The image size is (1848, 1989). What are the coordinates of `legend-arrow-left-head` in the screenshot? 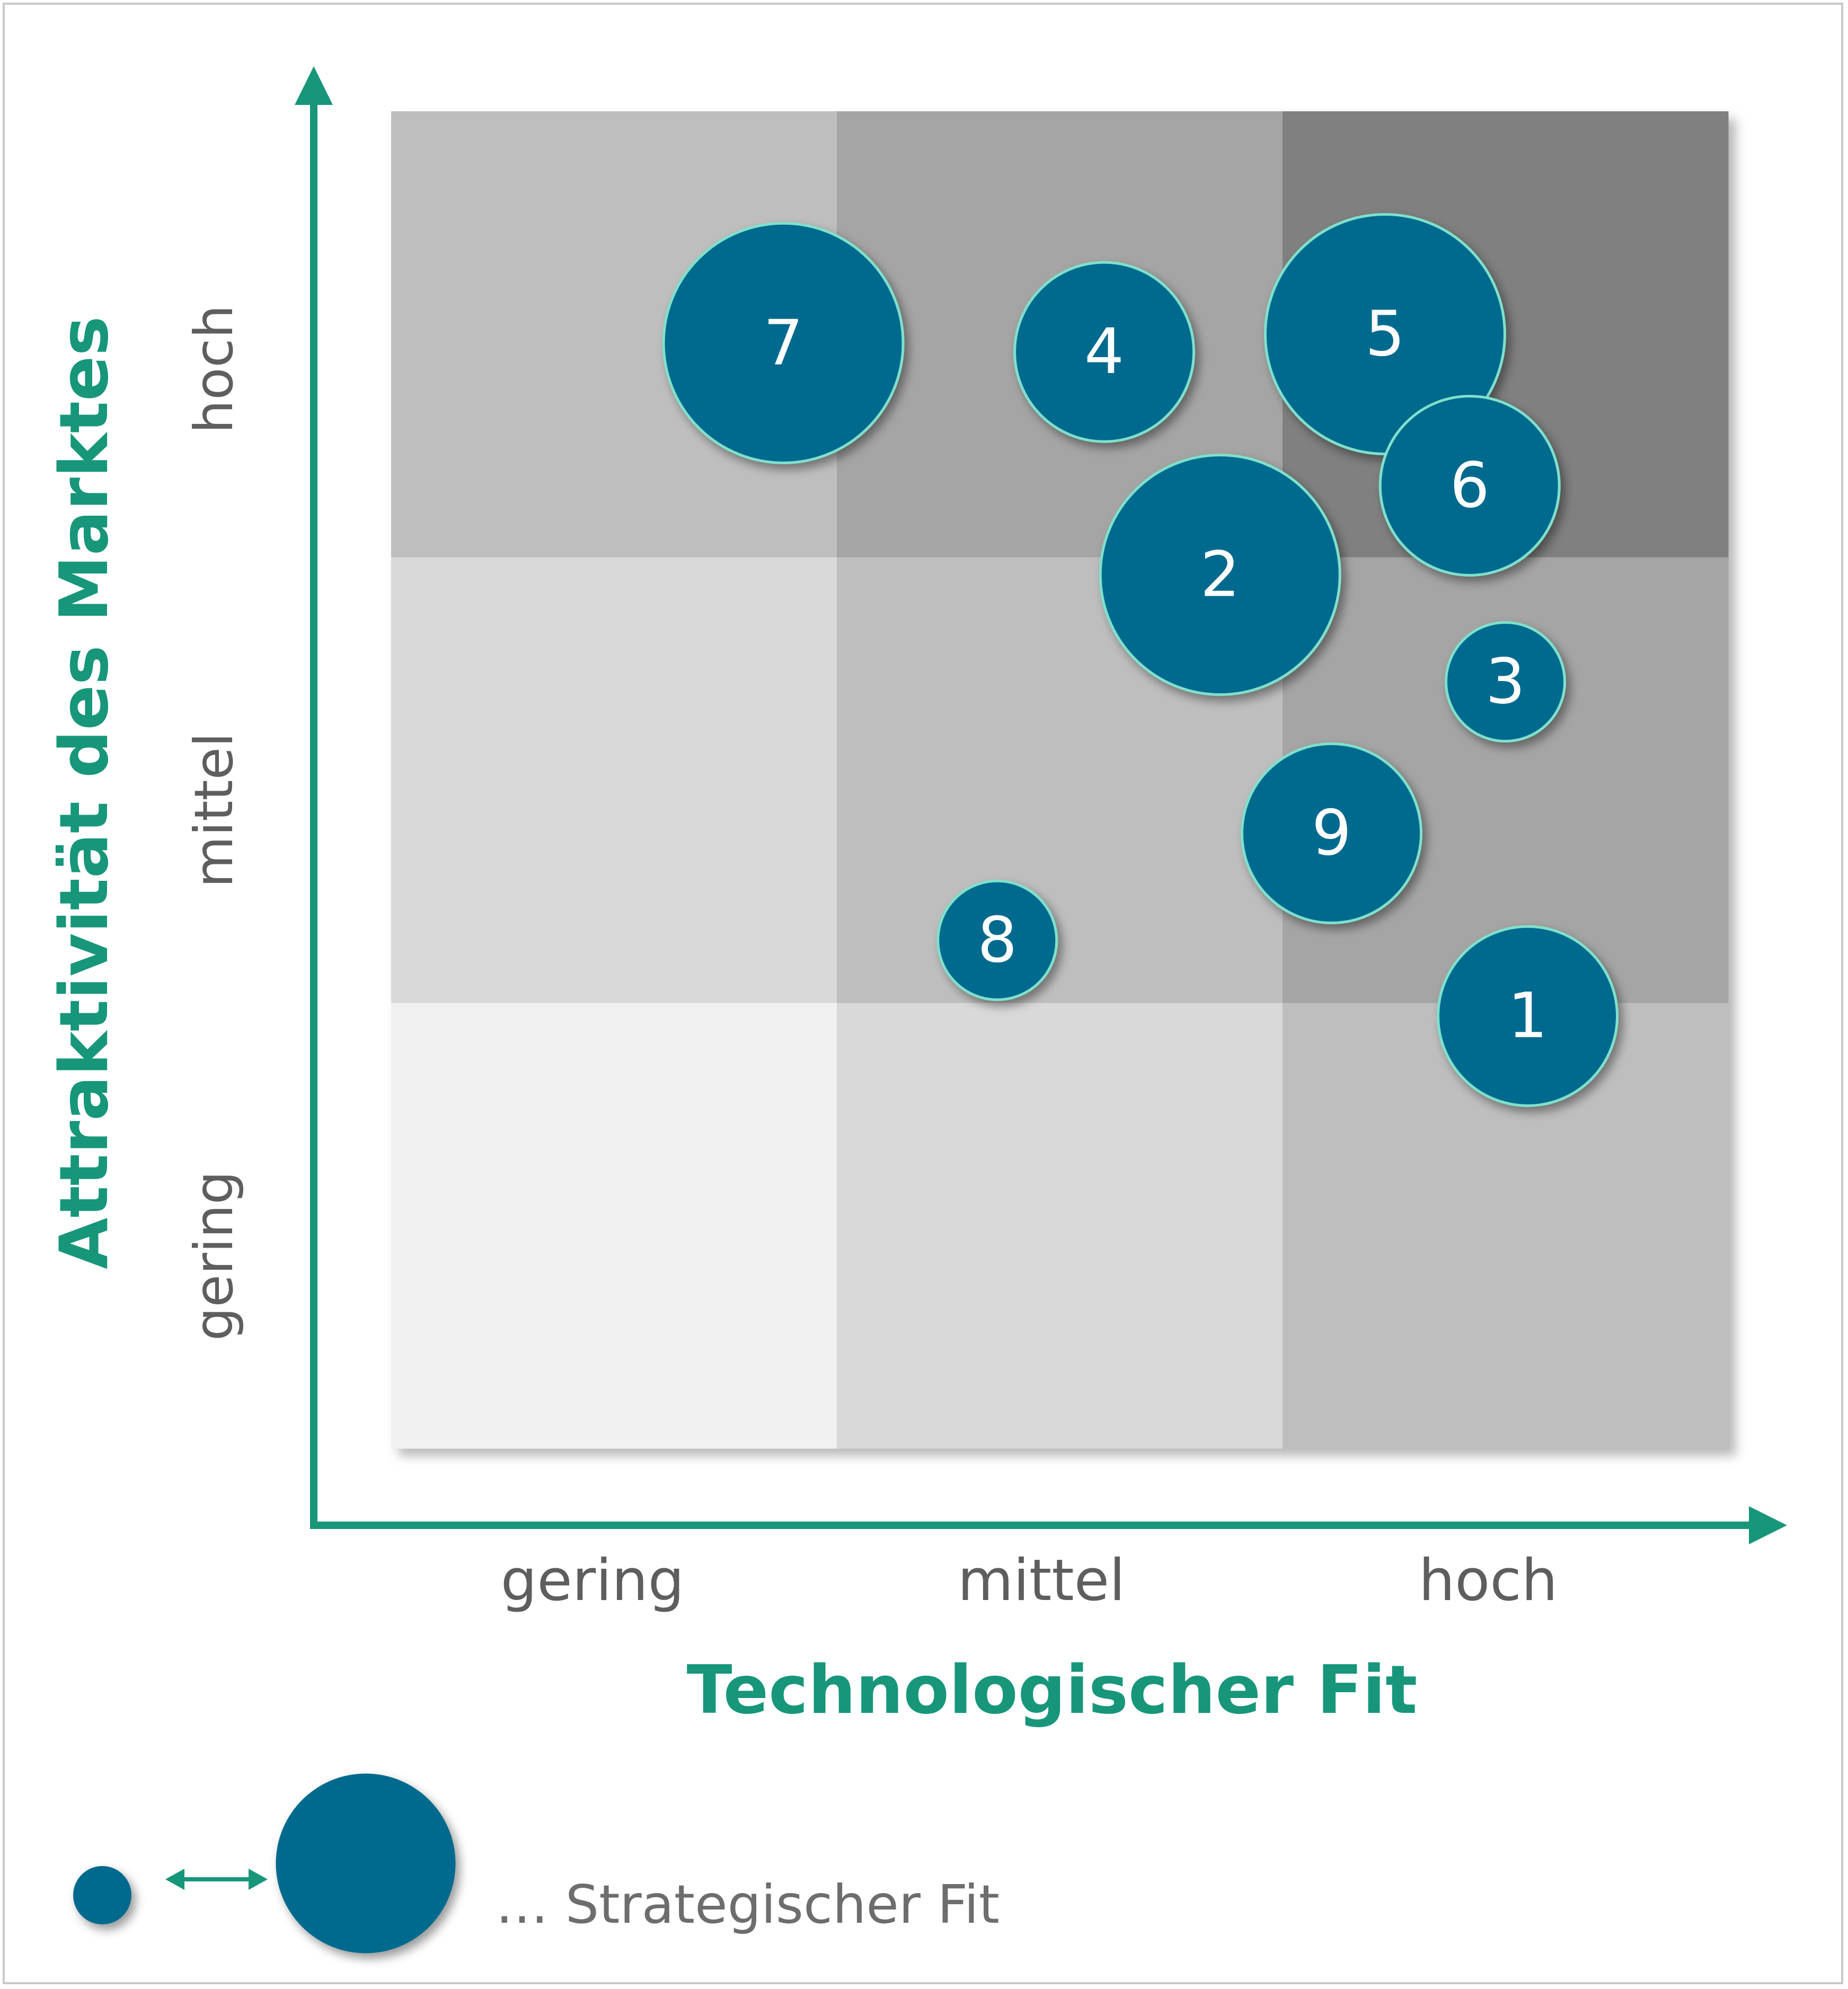 It's located at (175, 1880).